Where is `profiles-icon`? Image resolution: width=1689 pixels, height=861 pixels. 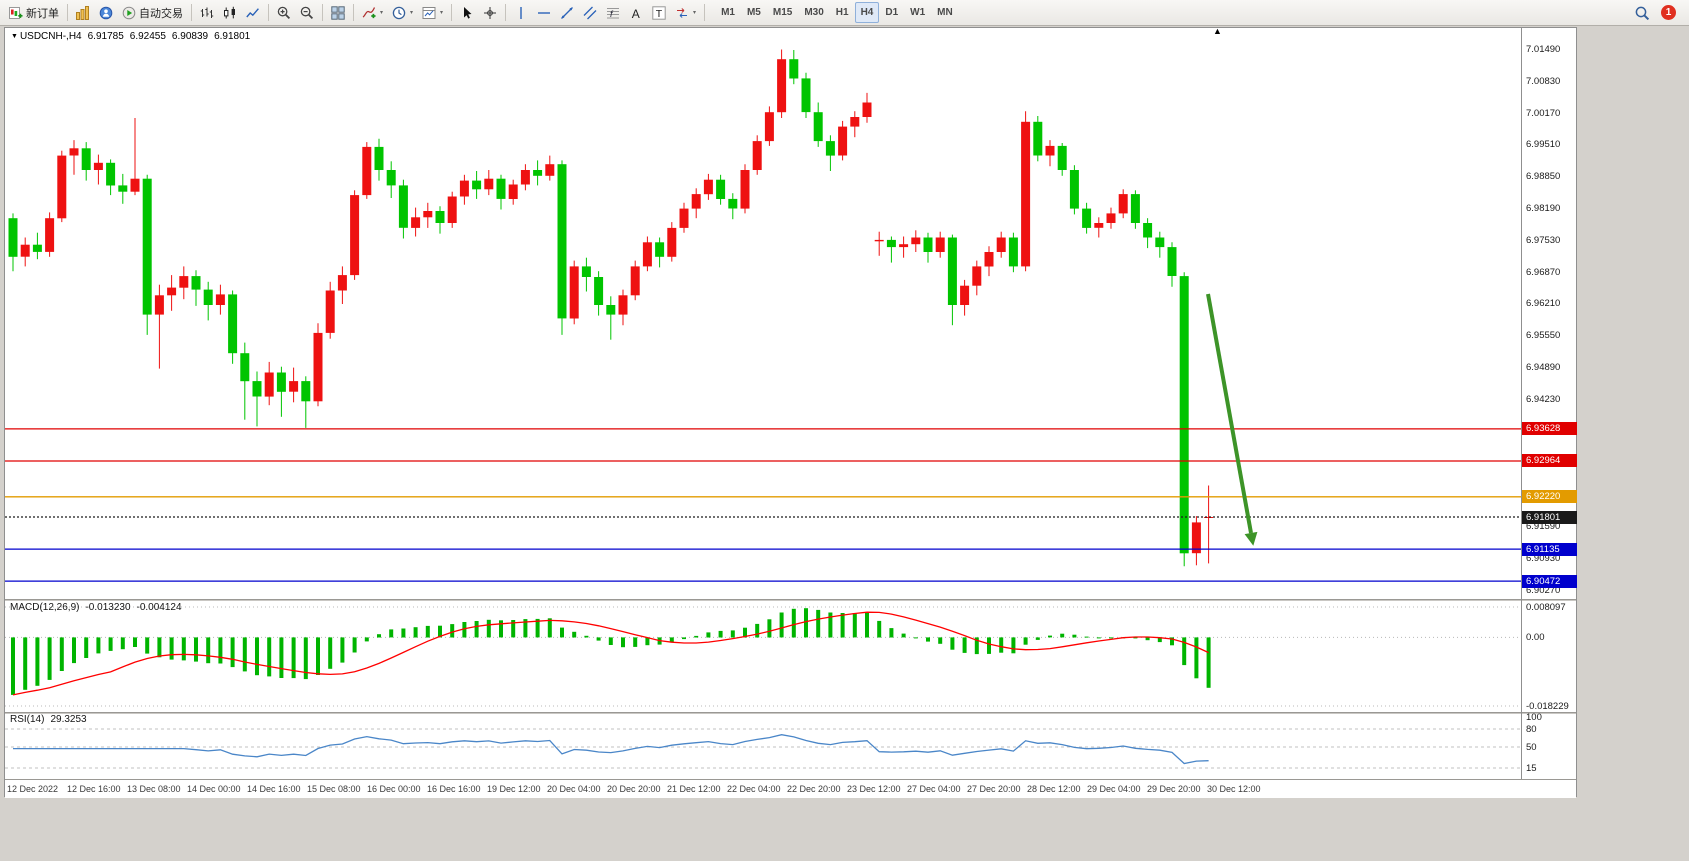
profiles-icon is located at coordinates (106, 12).